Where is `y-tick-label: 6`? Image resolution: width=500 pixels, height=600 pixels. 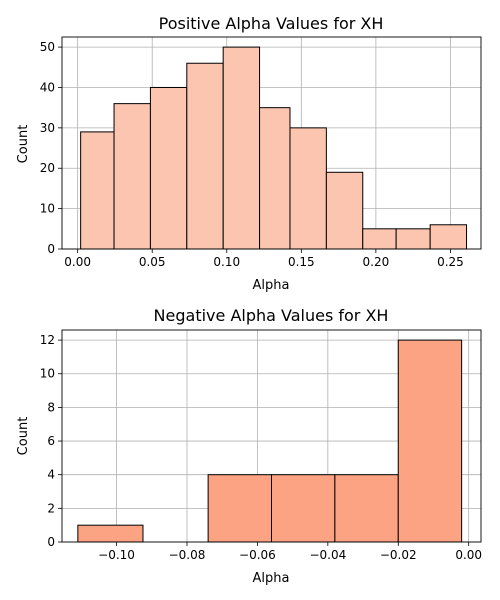 y-tick-label: 6 is located at coordinates (51, 441).